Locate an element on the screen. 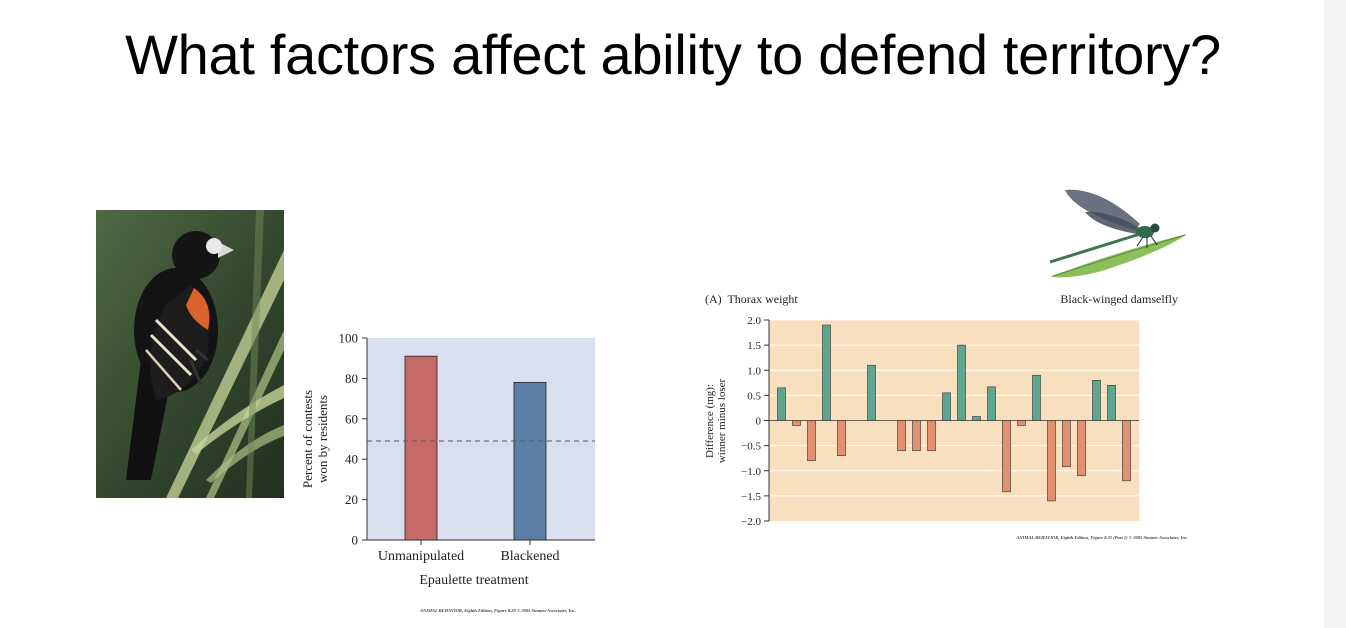 The width and height of the screenshot is (1346, 628). epaulette-bar-unmanipulated is located at coordinates (421, 448).